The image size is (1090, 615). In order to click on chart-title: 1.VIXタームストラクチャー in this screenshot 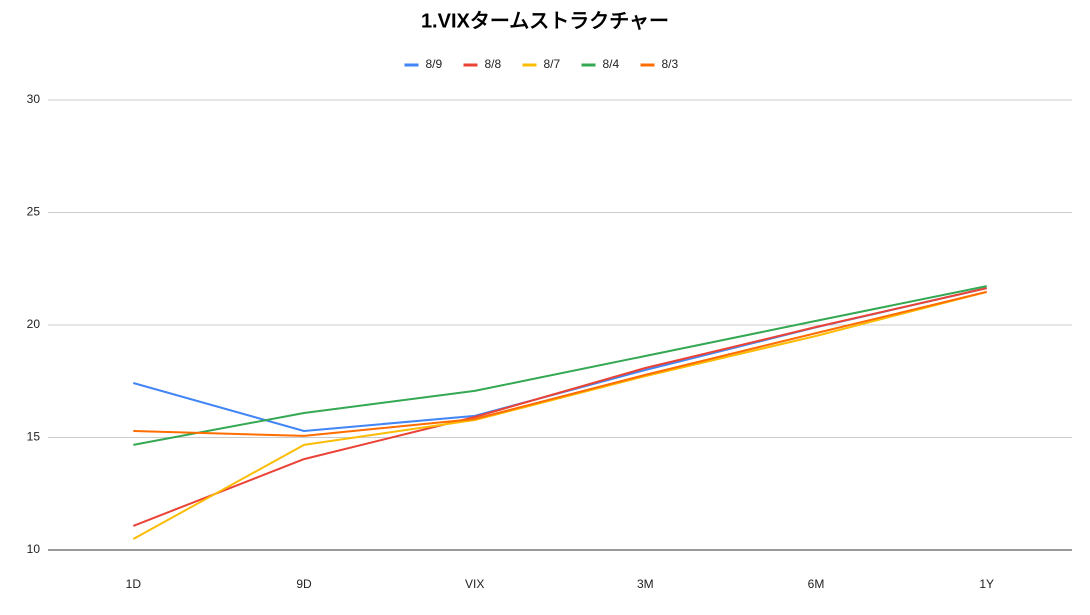, I will do `click(545, 20)`.